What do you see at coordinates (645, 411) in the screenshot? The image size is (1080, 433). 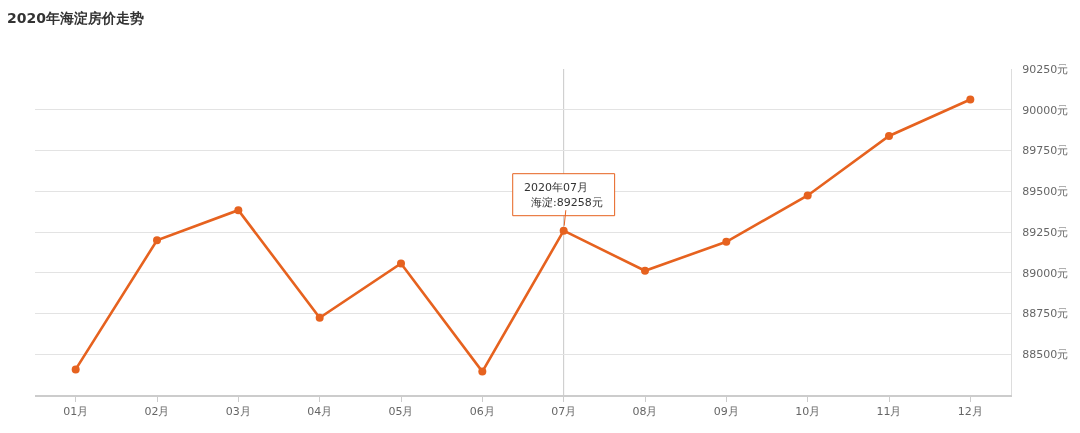 I see `x-tick-label: 08月` at bounding box center [645, 411].